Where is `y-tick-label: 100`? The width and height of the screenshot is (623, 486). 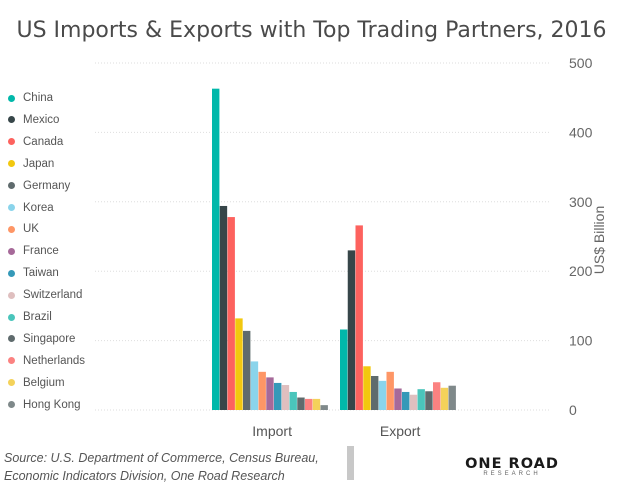 y-tick-label: 100 is located at coordinates (581, 341).